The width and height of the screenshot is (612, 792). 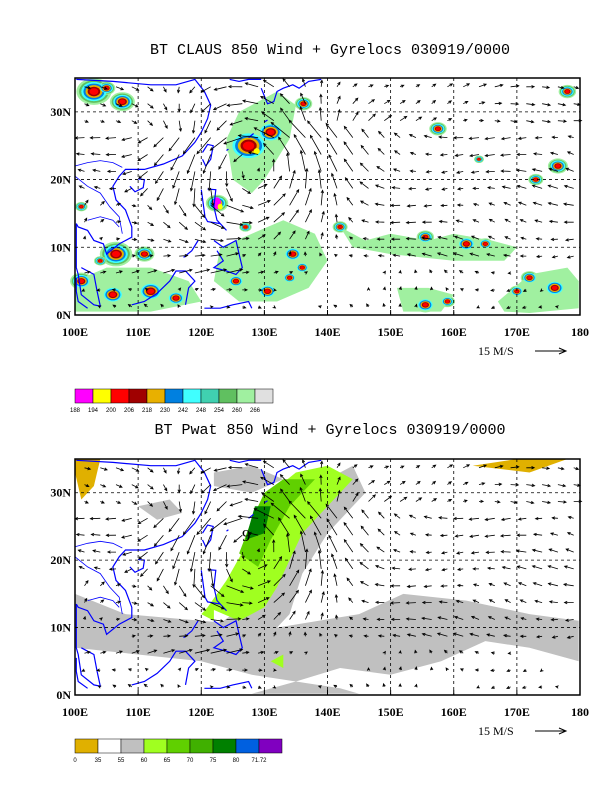 I want to click on map1-legend-label: 194, so click(x=93, y=411).